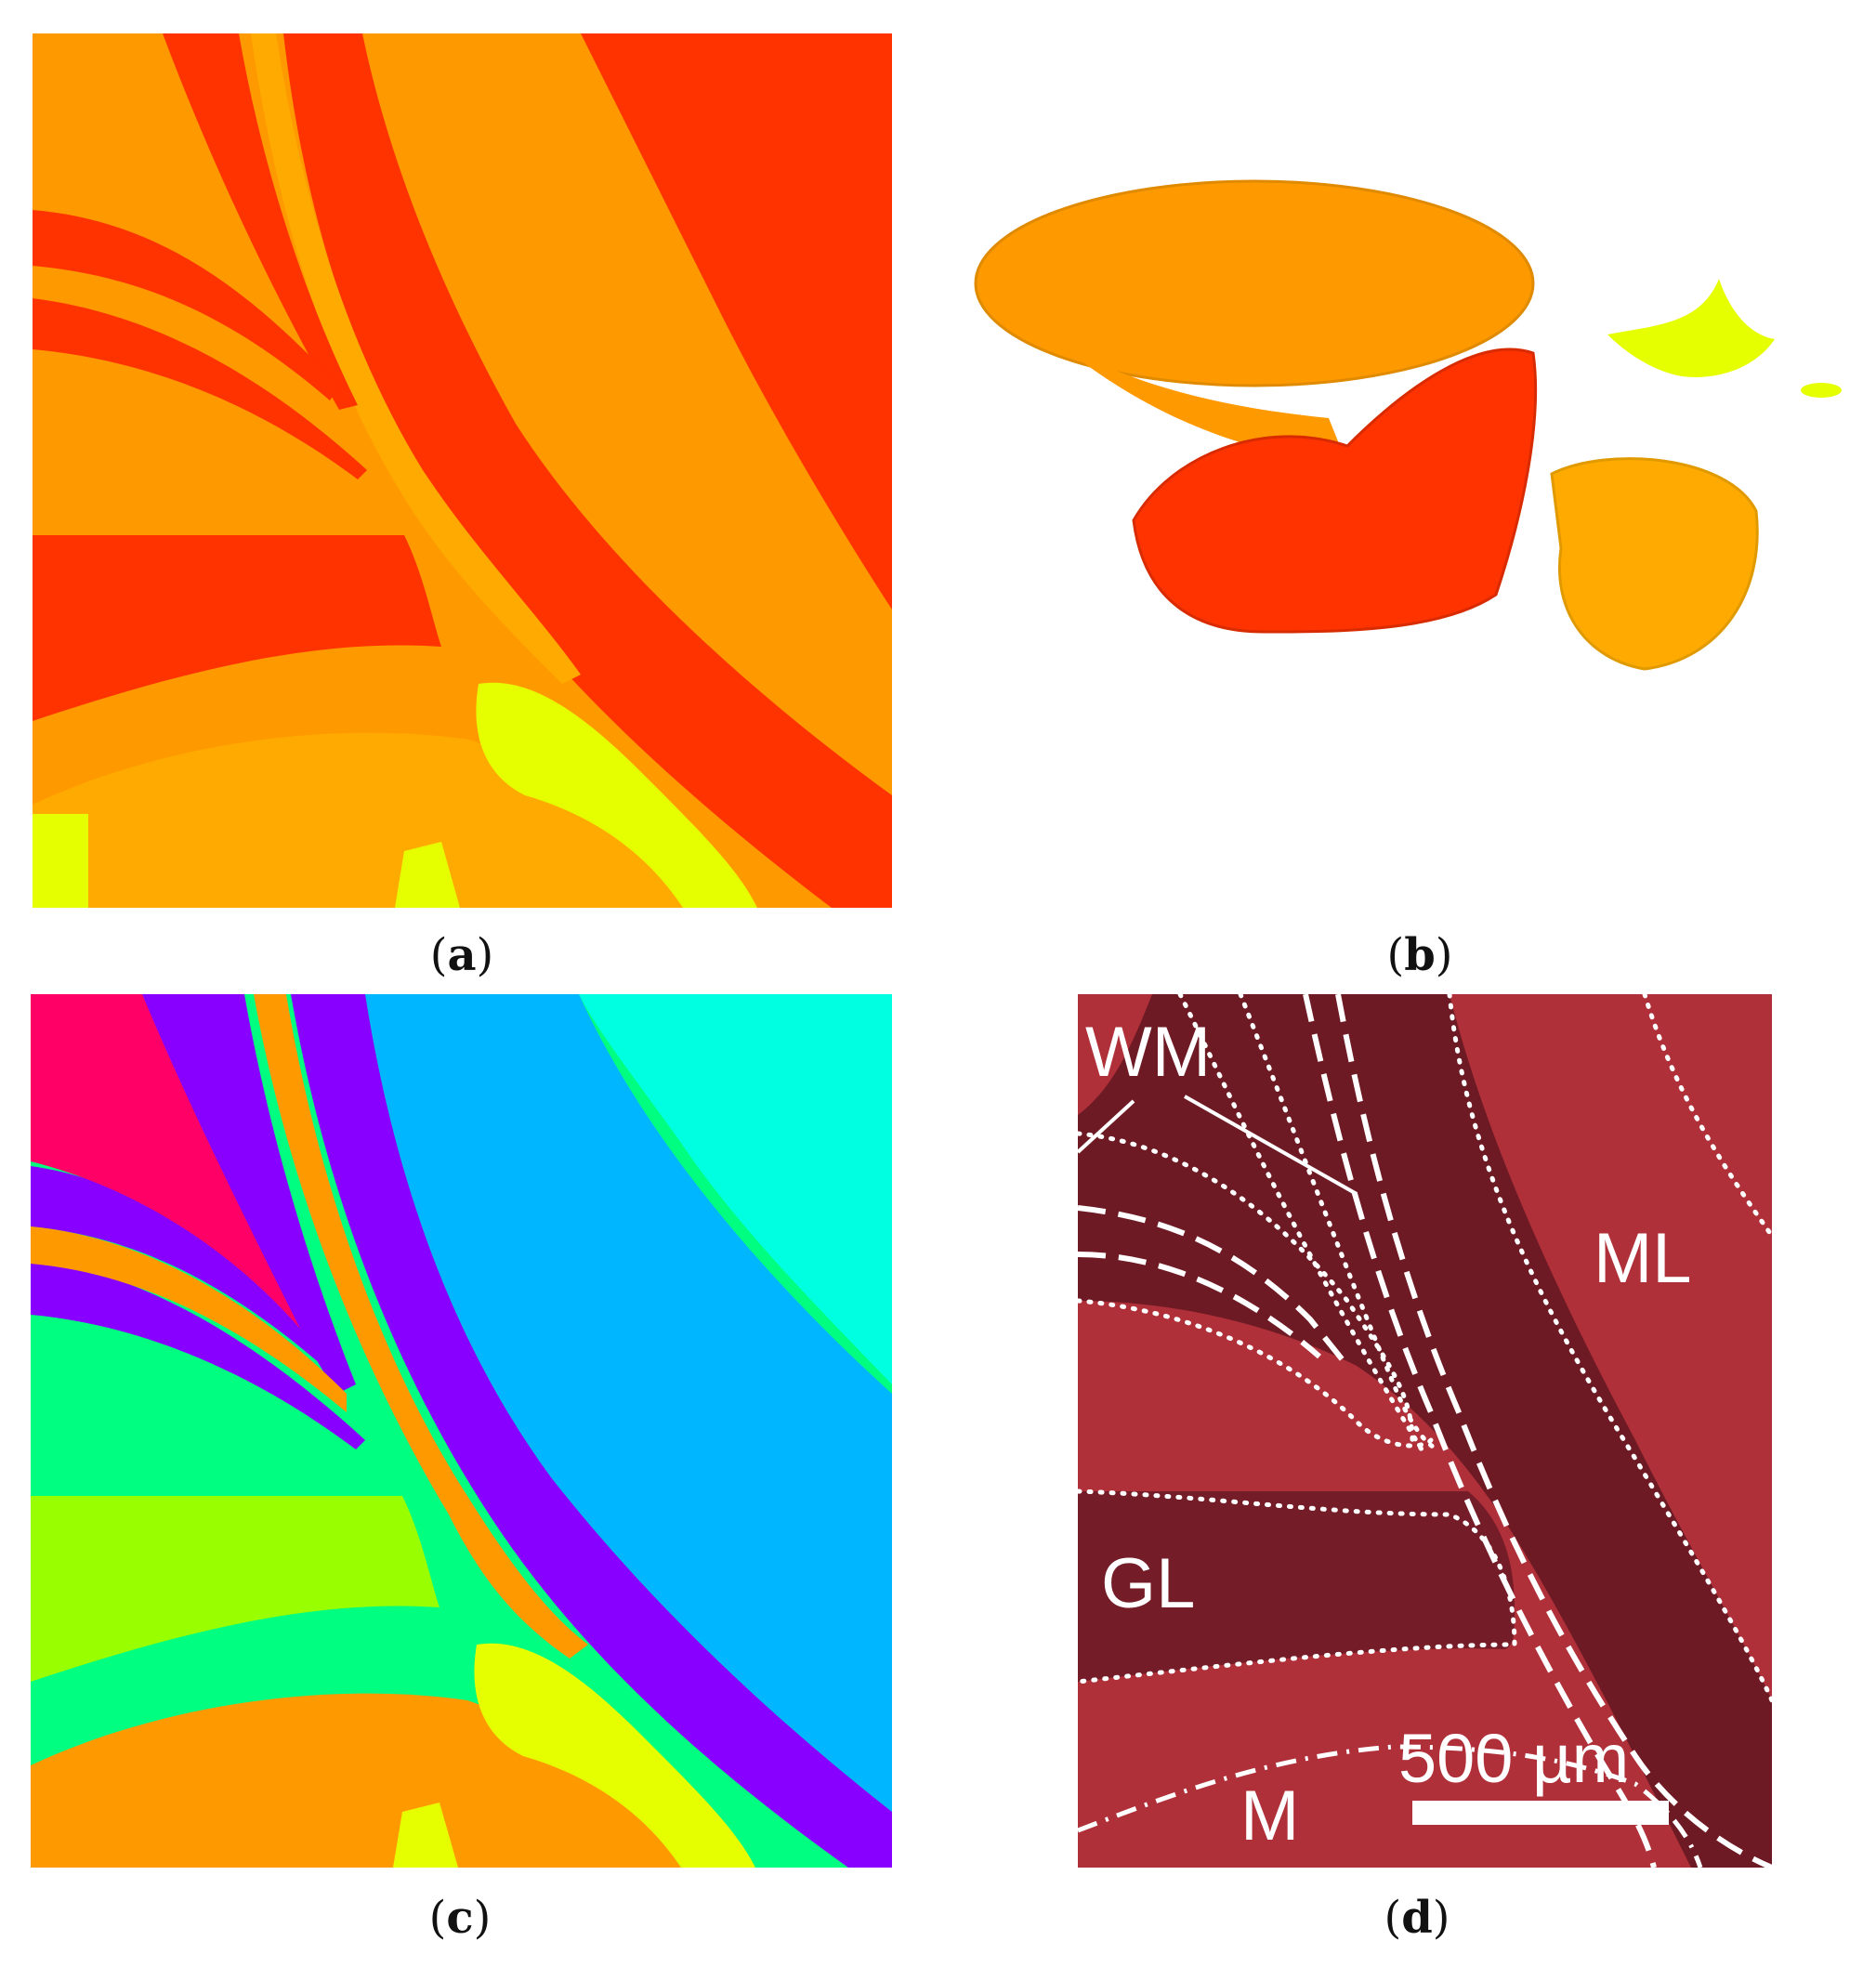 The height and width of the screenshot is (1980, 1876). I want to click on cluster-red, so click(1335, 490).